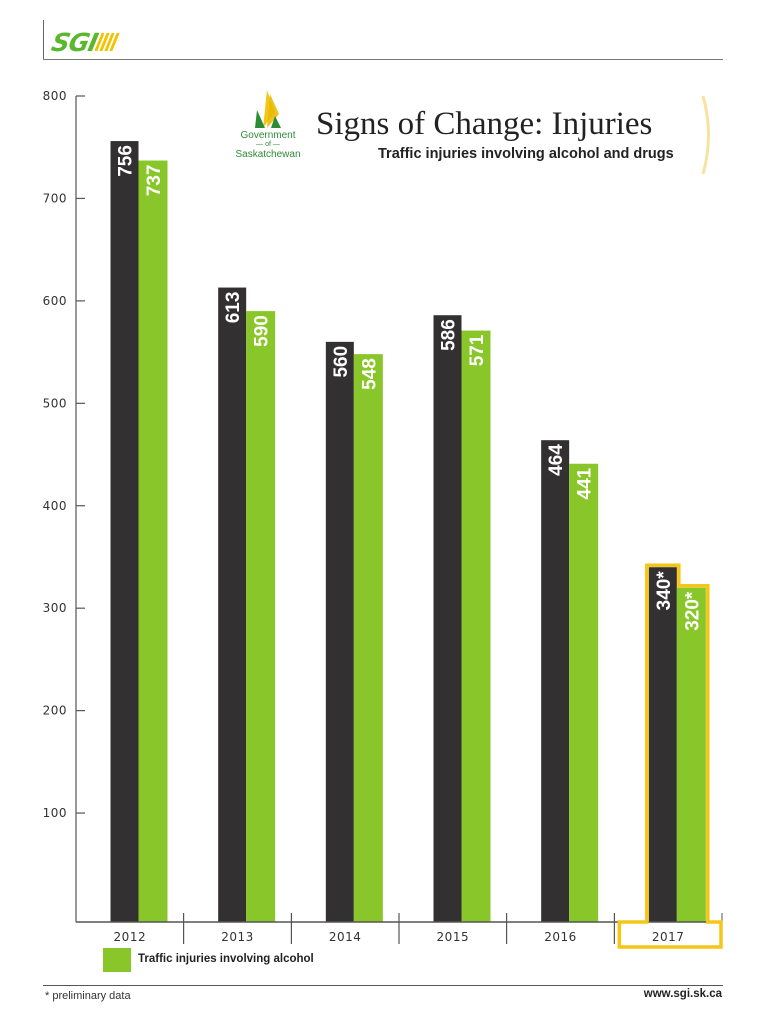  What do you see at coordinates (585, 483) in the screenshot?
I see `data-label-2016-alcohol: 441` at bounding box center [585, 483].